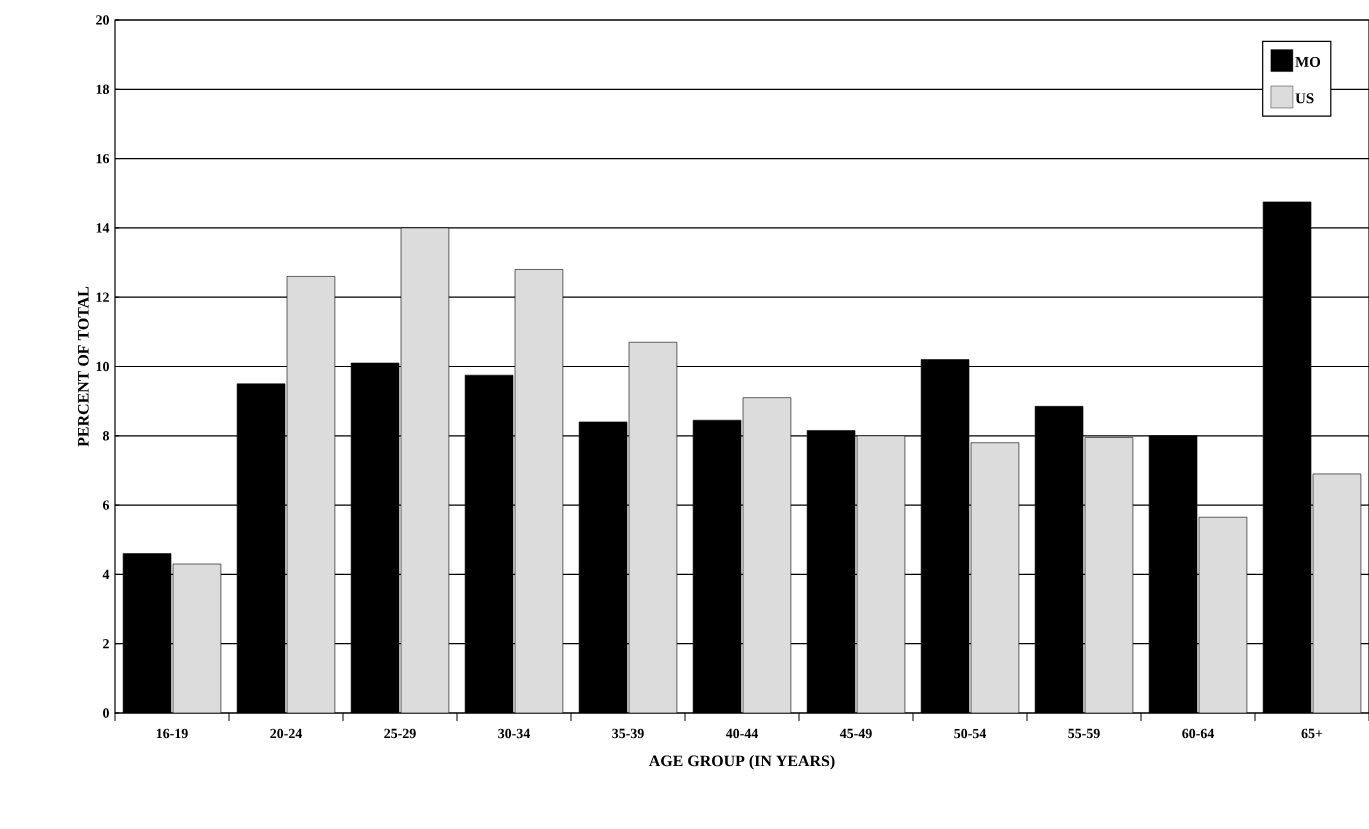 Image resolution: width=1369 pixels, height=829 pixels. What do you see at coordinates (628, 733) in the screenshot?
I see `x-tick-label: 35-39` at bounding box center [628, 733].